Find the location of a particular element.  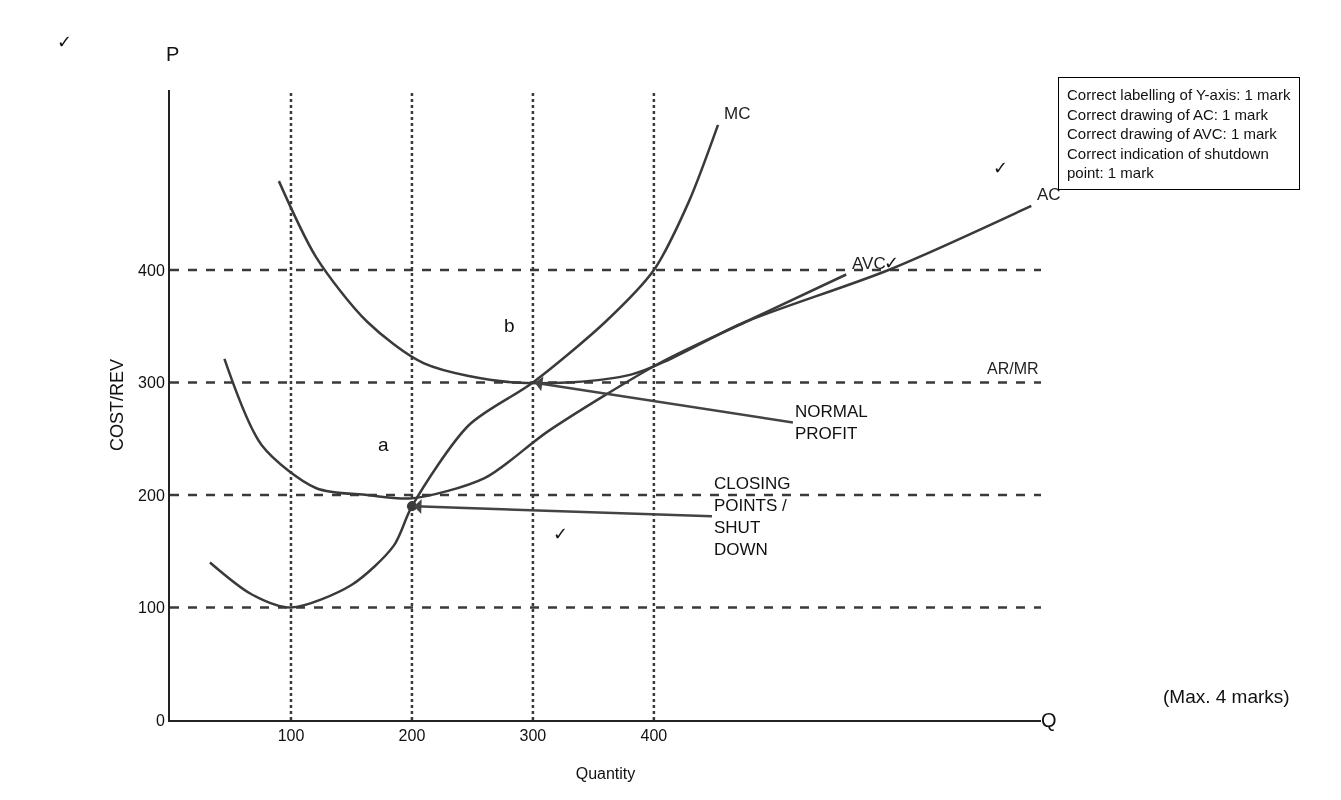

annotation: a is located at coordinates (383, 444).